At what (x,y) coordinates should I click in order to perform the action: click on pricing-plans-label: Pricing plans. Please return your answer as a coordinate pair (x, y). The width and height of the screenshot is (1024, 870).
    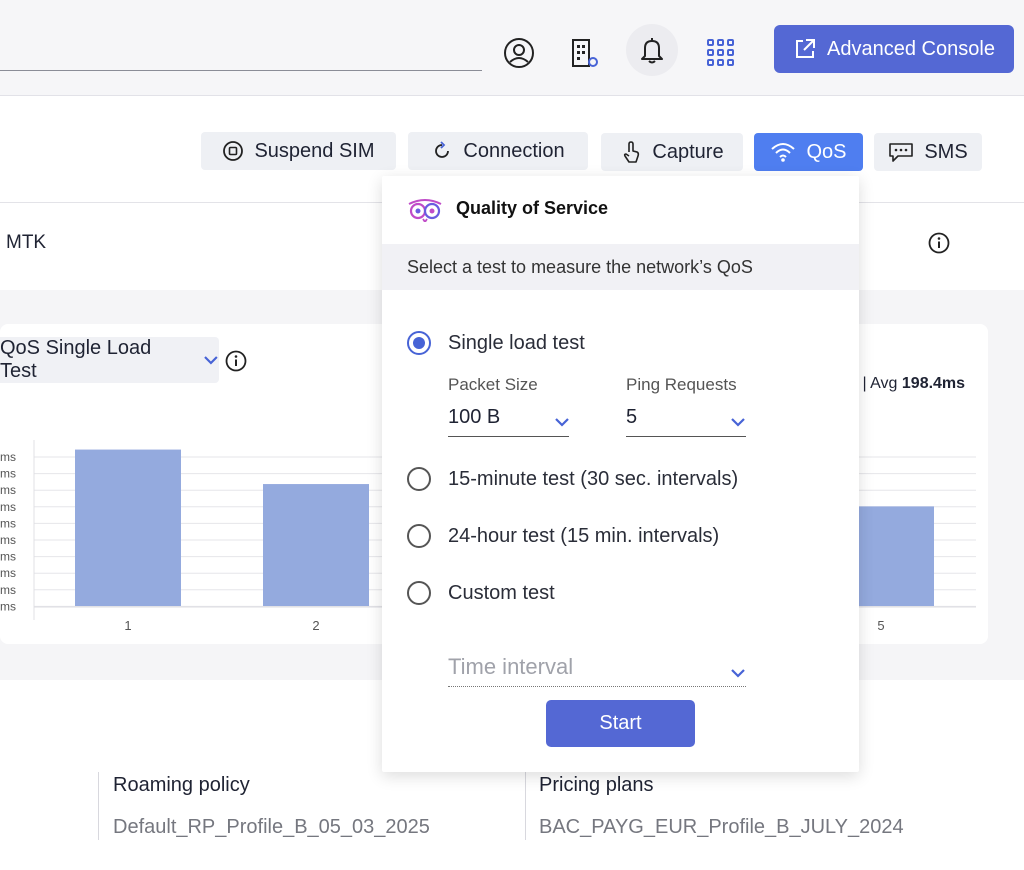
    Looking at the image, I should click on (596, 785).